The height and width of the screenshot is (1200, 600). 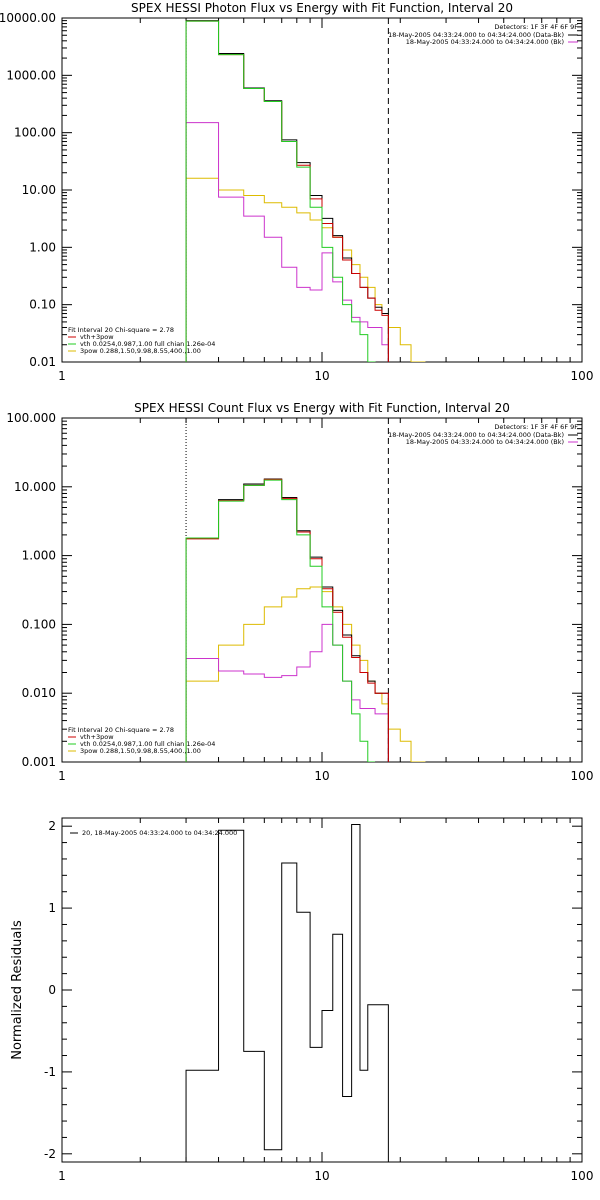 What do you see at coordinates (50, 1154) in the screenshot?
I see `y-tick-label: -2` at bounding box center [50, 1154].